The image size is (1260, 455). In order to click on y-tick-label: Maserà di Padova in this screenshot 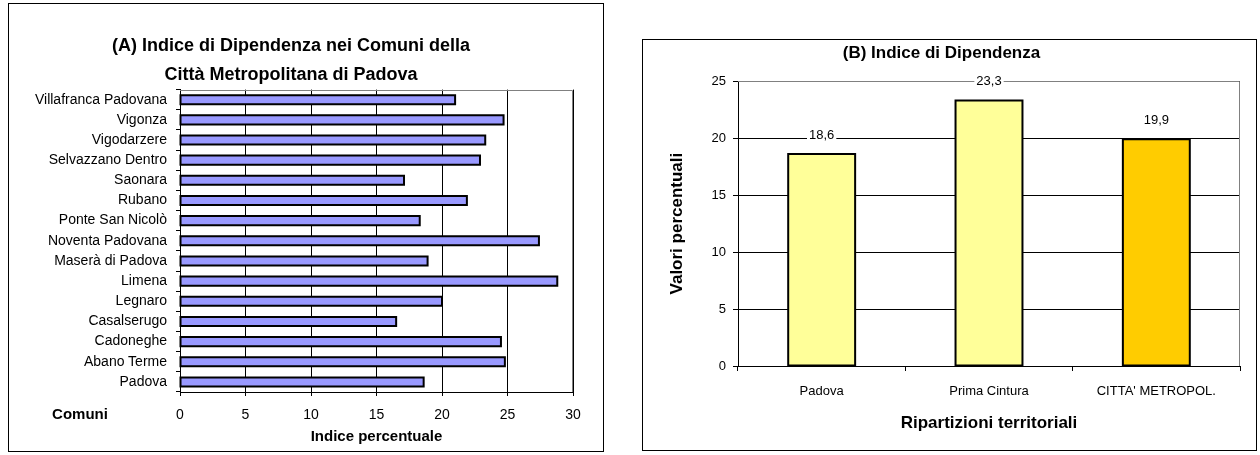, I will do `click(111, 259)`.